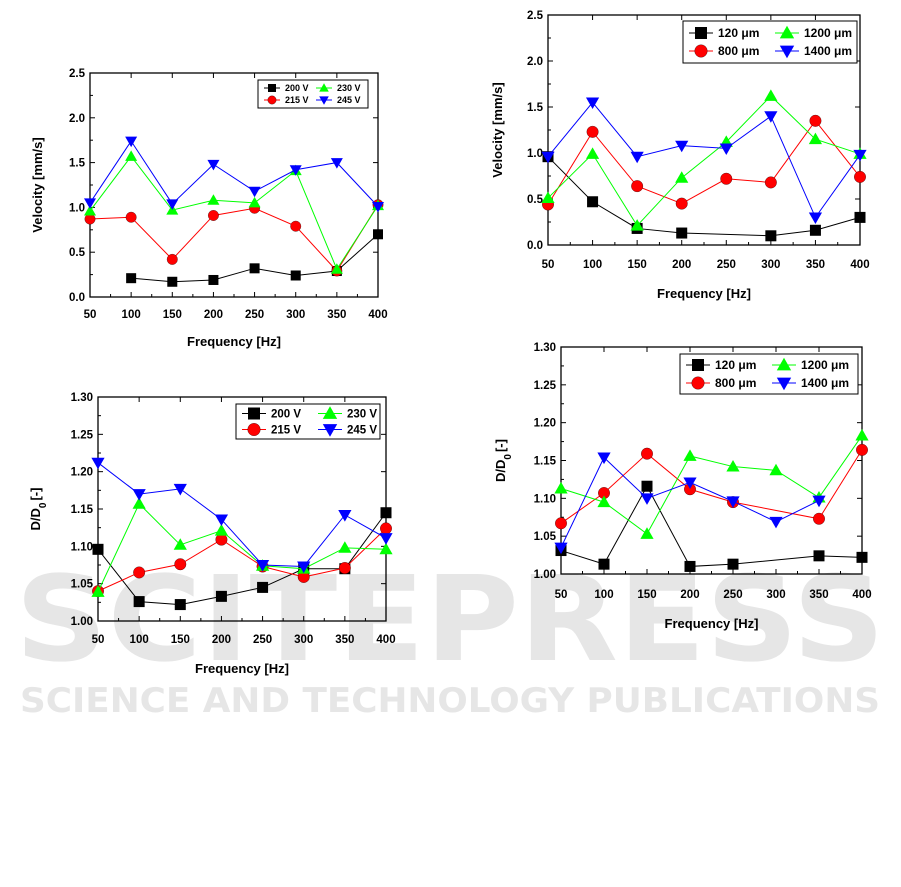 This screenshot has width=901, height=887. I want to click on y-axis-title: D/D0[-], so click(503, 460).